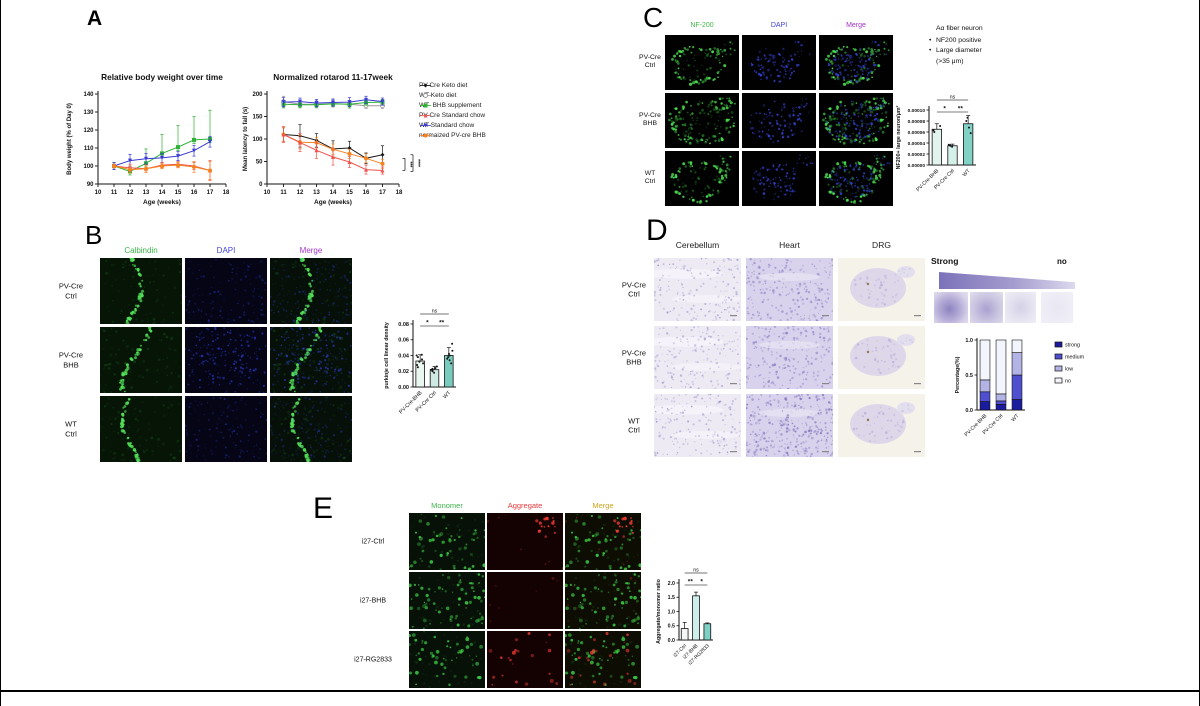 The image size is (1200, 706). I want to click on svg-text: 16, so click(194, 193).